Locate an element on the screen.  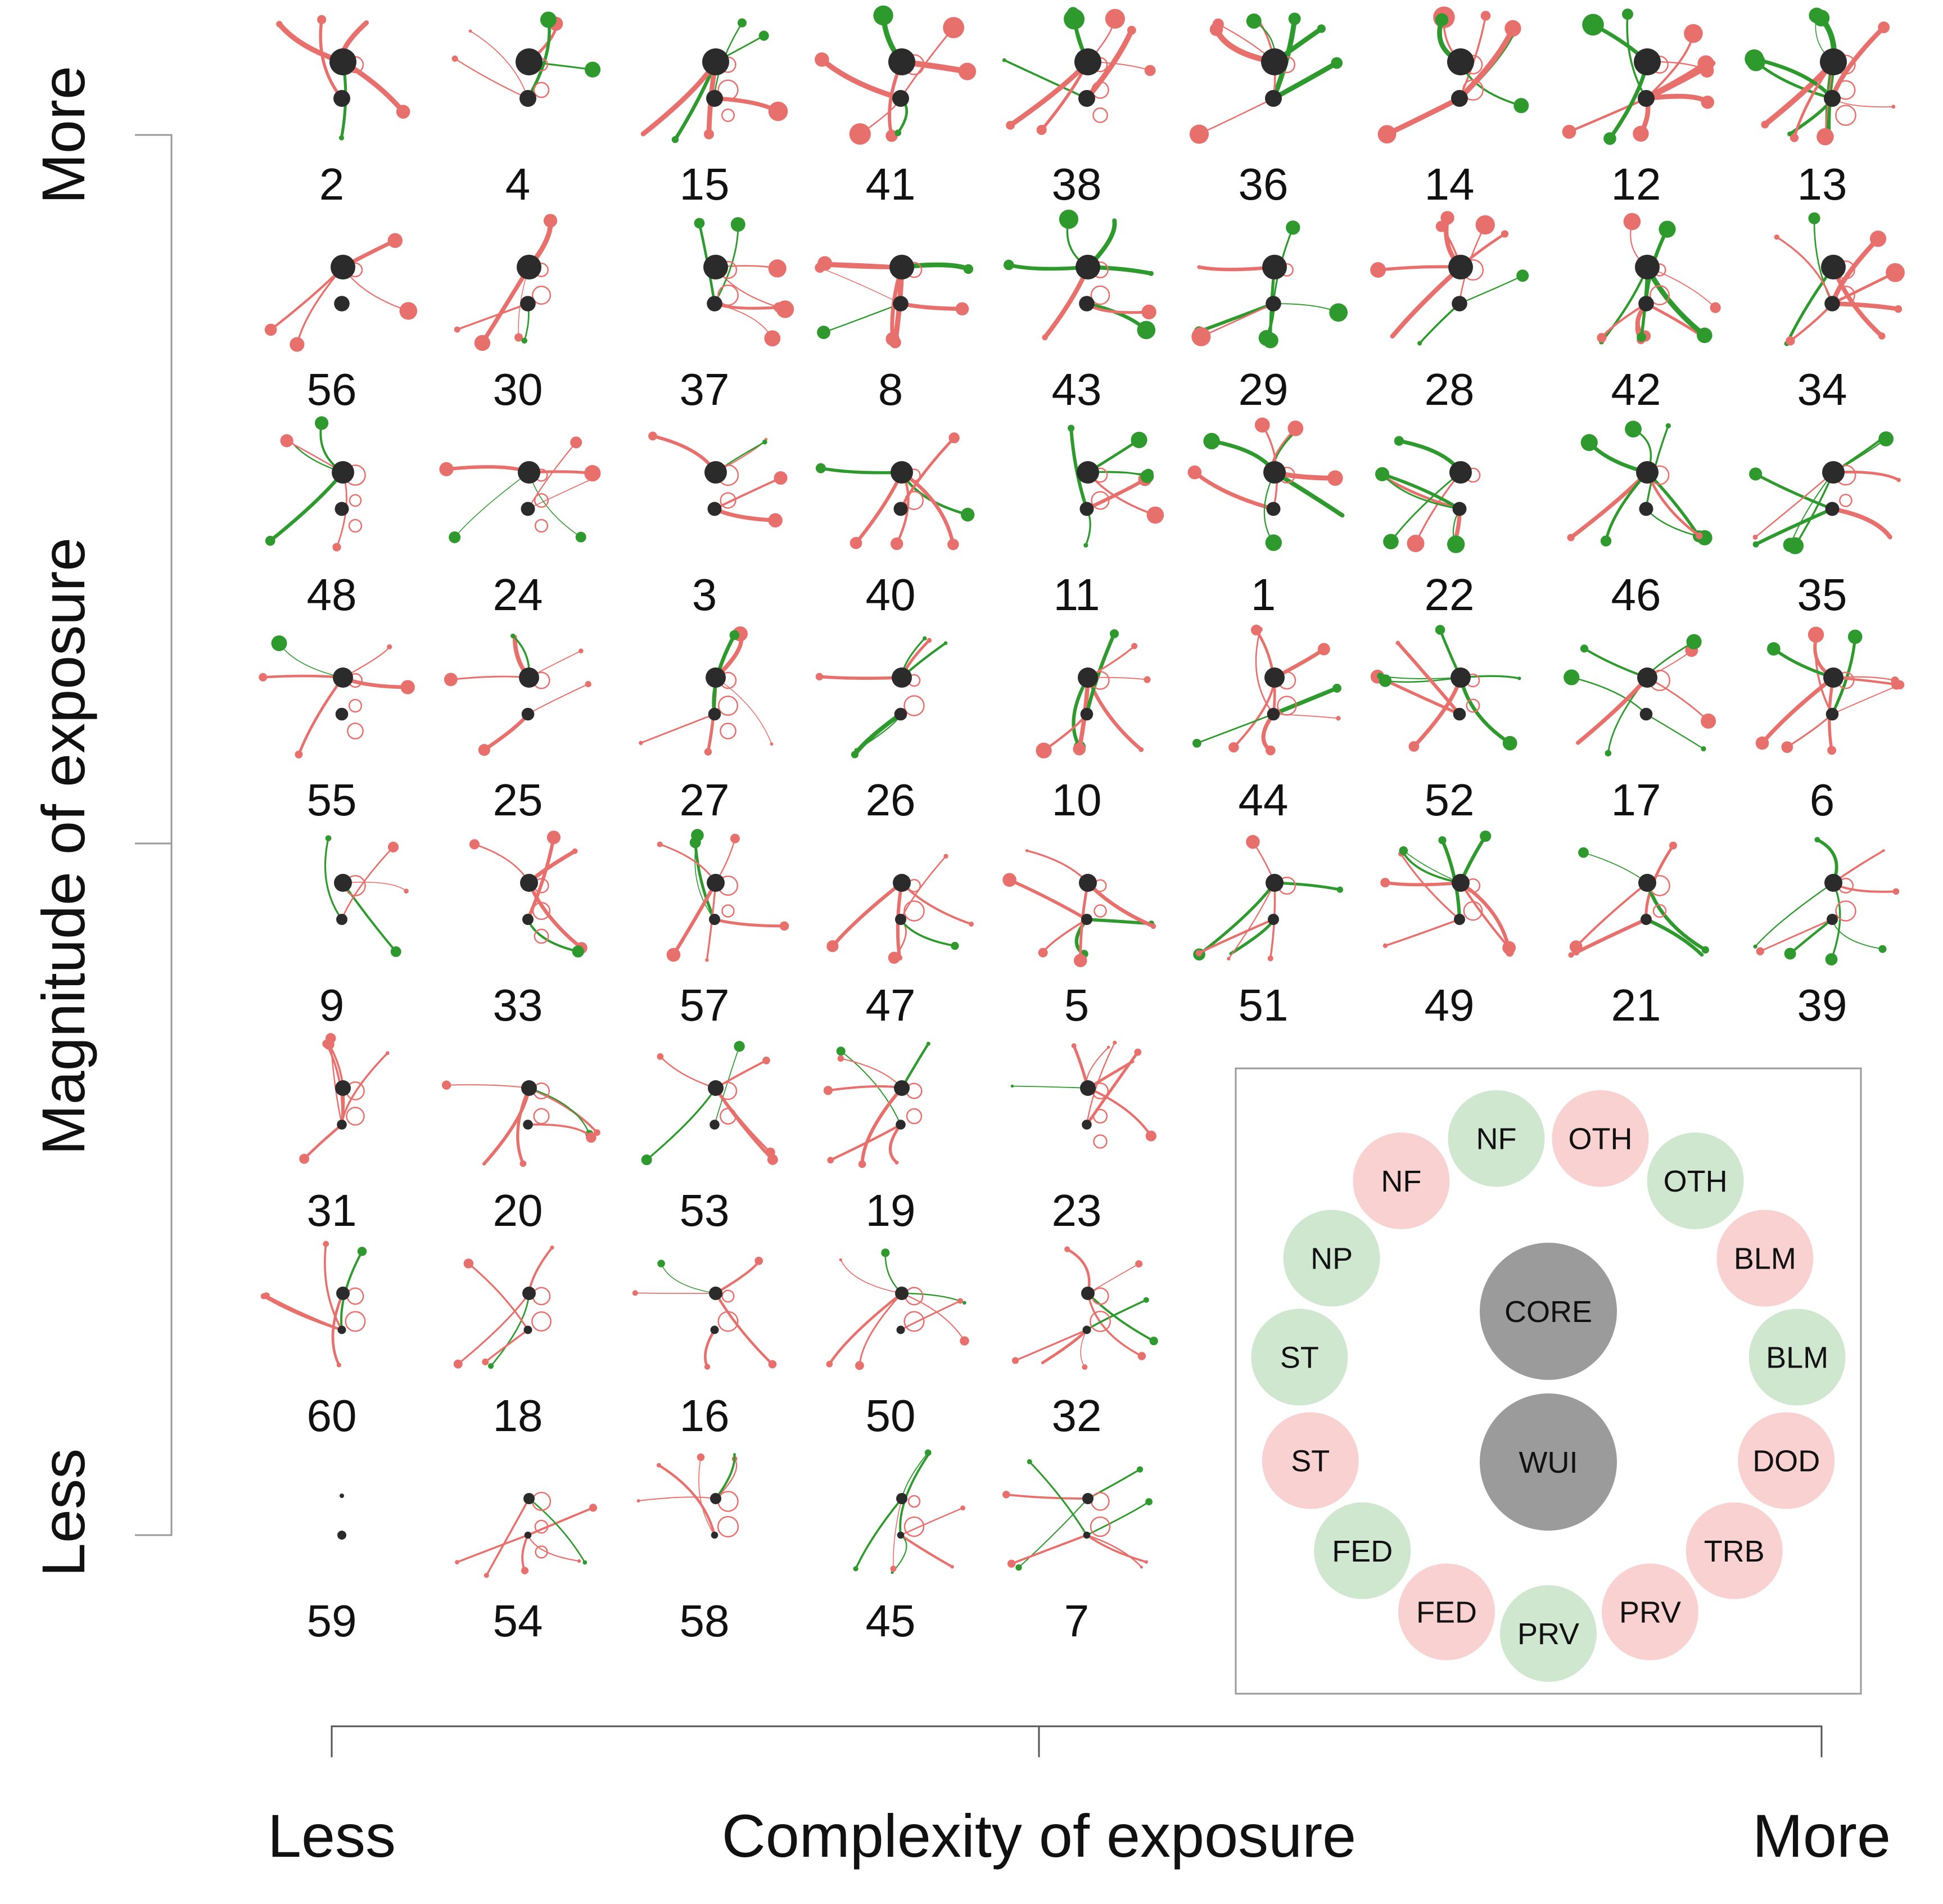
legend-node-st-green: ST is located at coordinates (1299, 1358).